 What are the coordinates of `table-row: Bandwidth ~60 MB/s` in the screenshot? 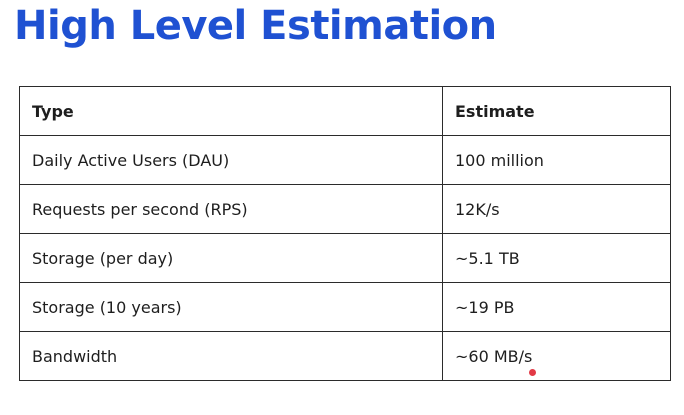 It's located at (345, 356).